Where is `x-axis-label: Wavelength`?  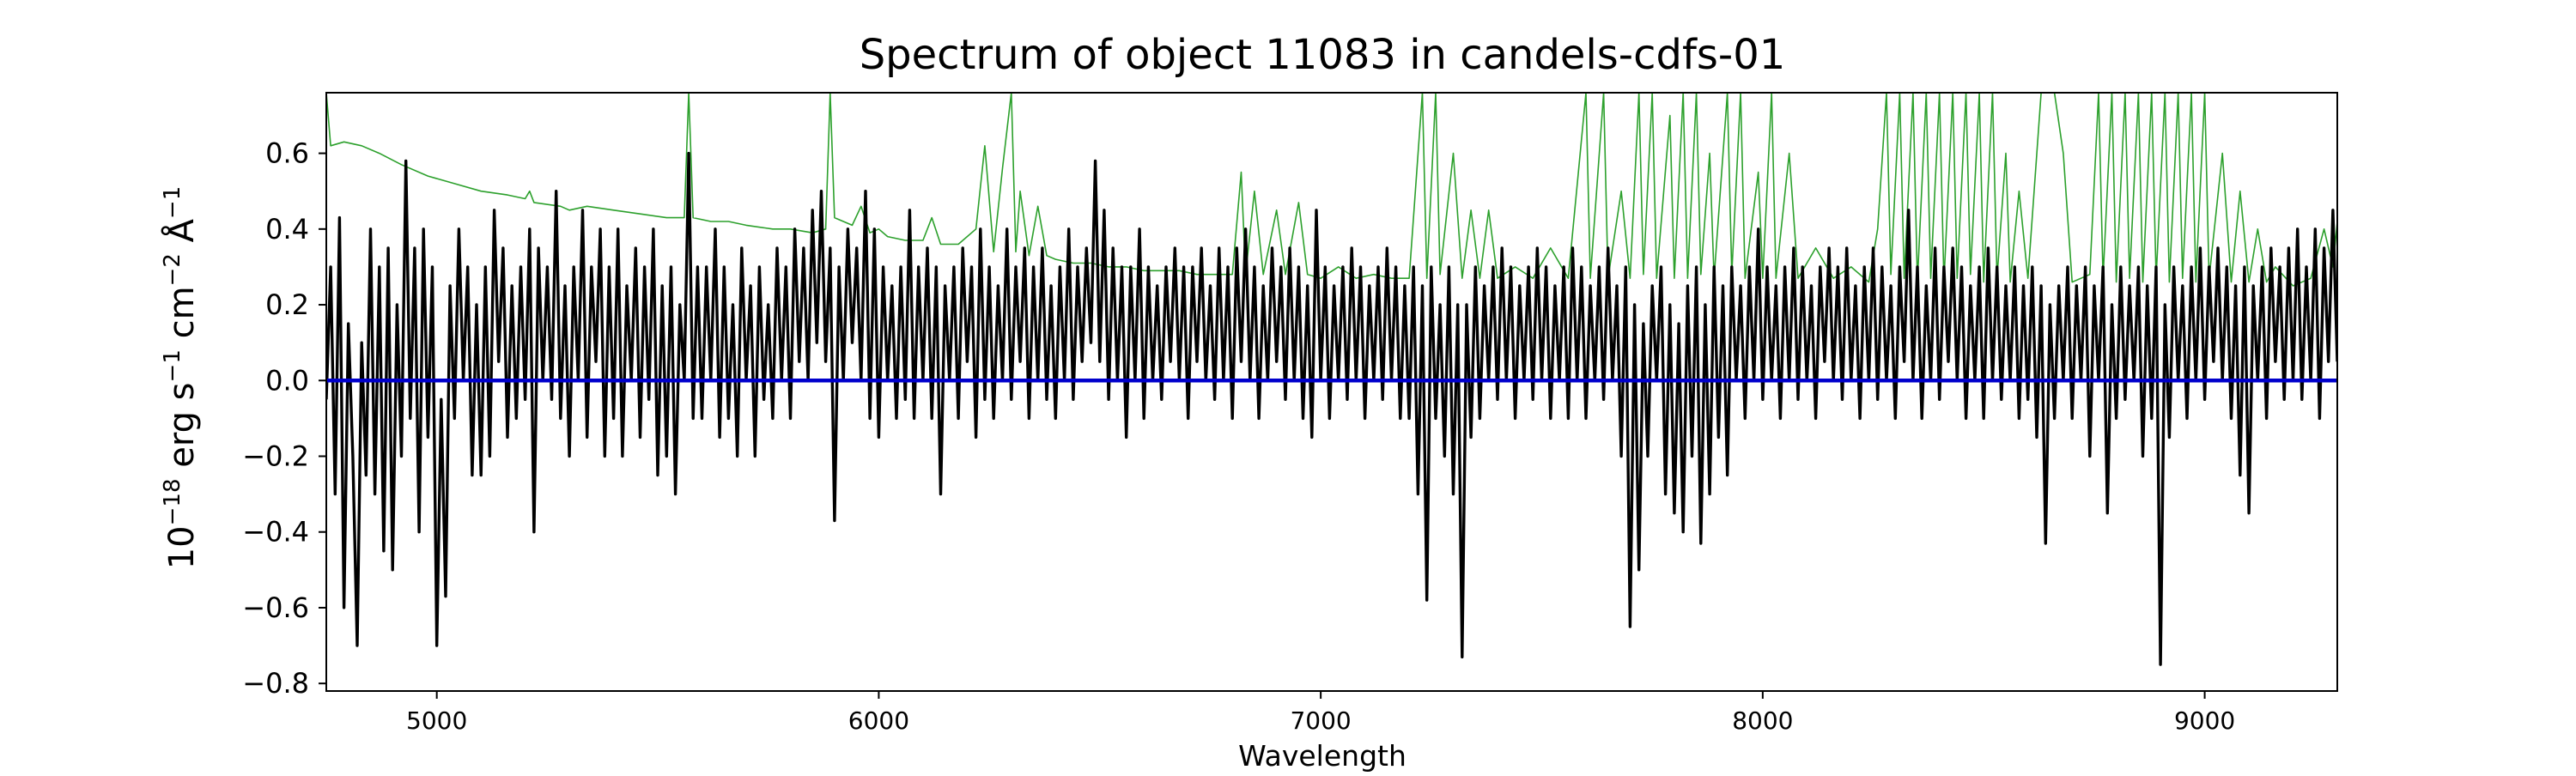 x-axis-label: Wavelength is located at coordinates (1322, 756).